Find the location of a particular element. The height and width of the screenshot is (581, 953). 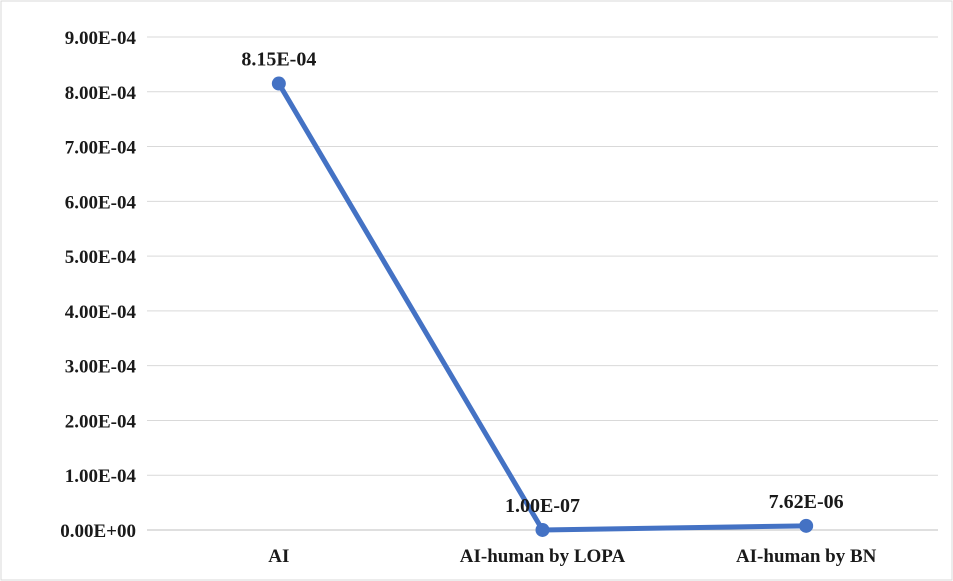

y-tick-label: 0.00E+00 is located at coordinates (98, 531).